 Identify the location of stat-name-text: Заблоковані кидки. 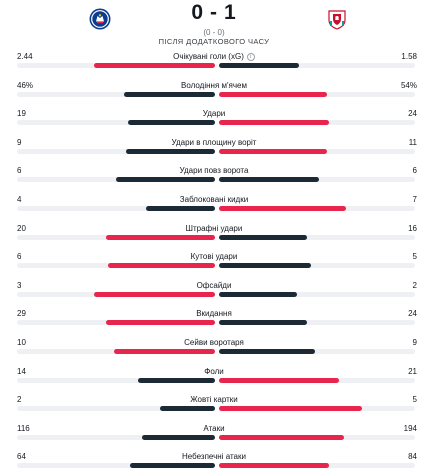
(214, 199).